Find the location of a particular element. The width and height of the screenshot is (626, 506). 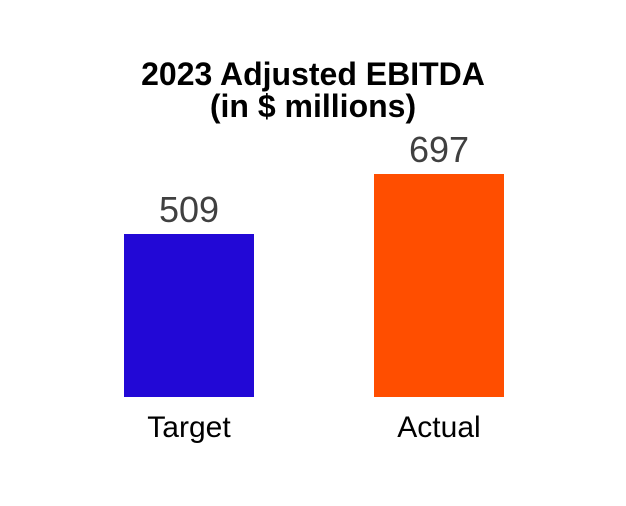

chart-title-line-1: 2023 Adjusted EBITDA is located at coordinates (313, 74).